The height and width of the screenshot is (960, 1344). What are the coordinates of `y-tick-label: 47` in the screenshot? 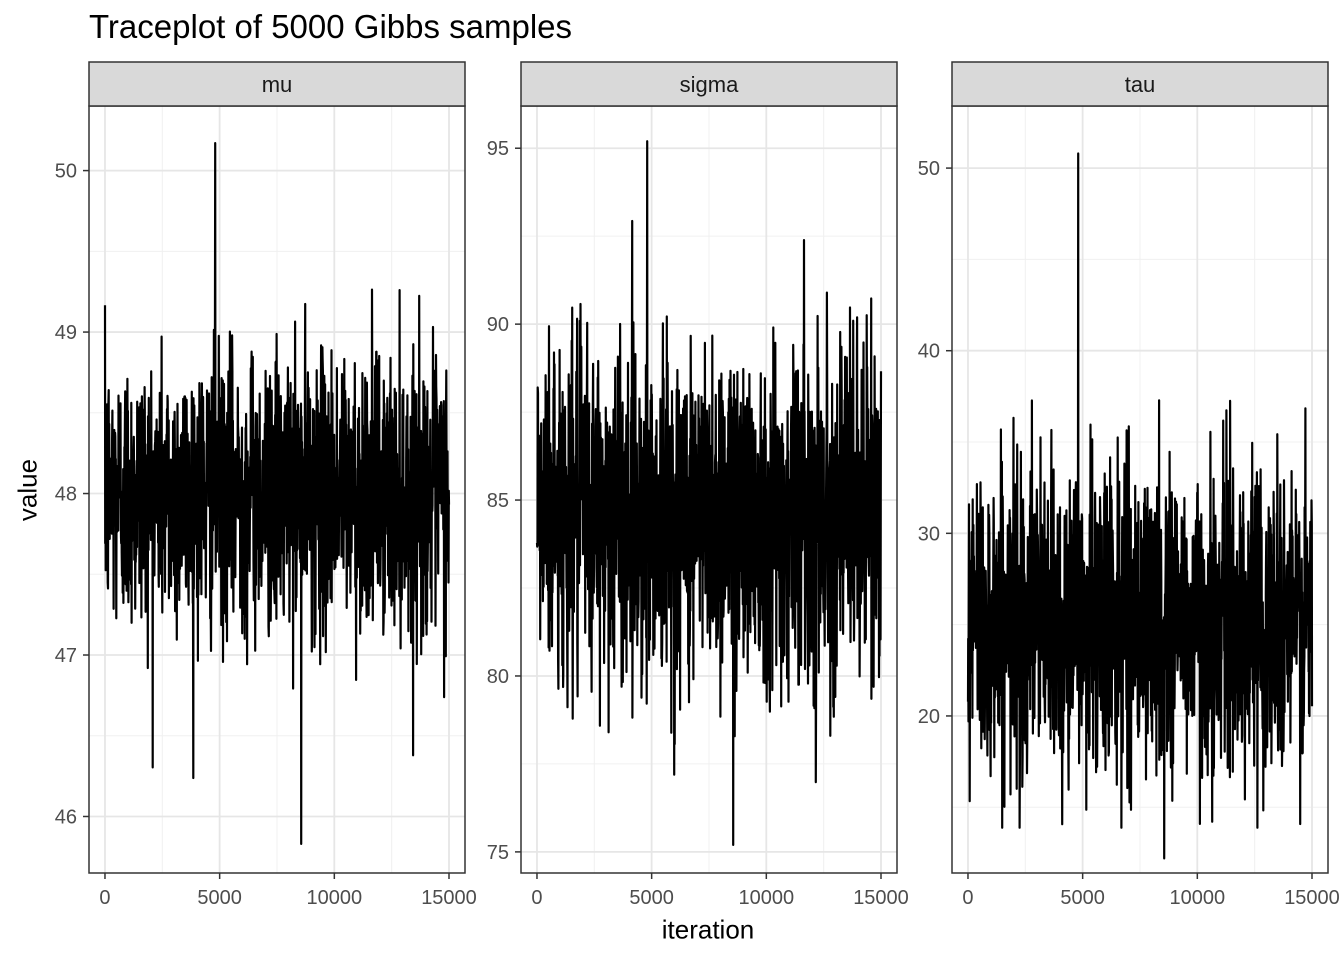 It's located at (66, 656).